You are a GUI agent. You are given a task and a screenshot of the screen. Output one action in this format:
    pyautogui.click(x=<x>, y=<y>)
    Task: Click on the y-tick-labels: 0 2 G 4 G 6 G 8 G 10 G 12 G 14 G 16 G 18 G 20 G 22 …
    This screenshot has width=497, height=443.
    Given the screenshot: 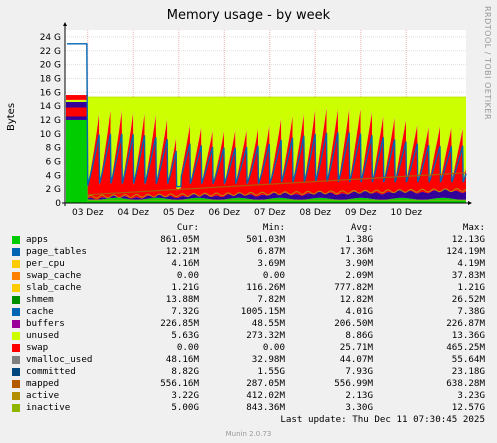 What is the action you would take?
    pyautogui.click(x=51, y=121)
    